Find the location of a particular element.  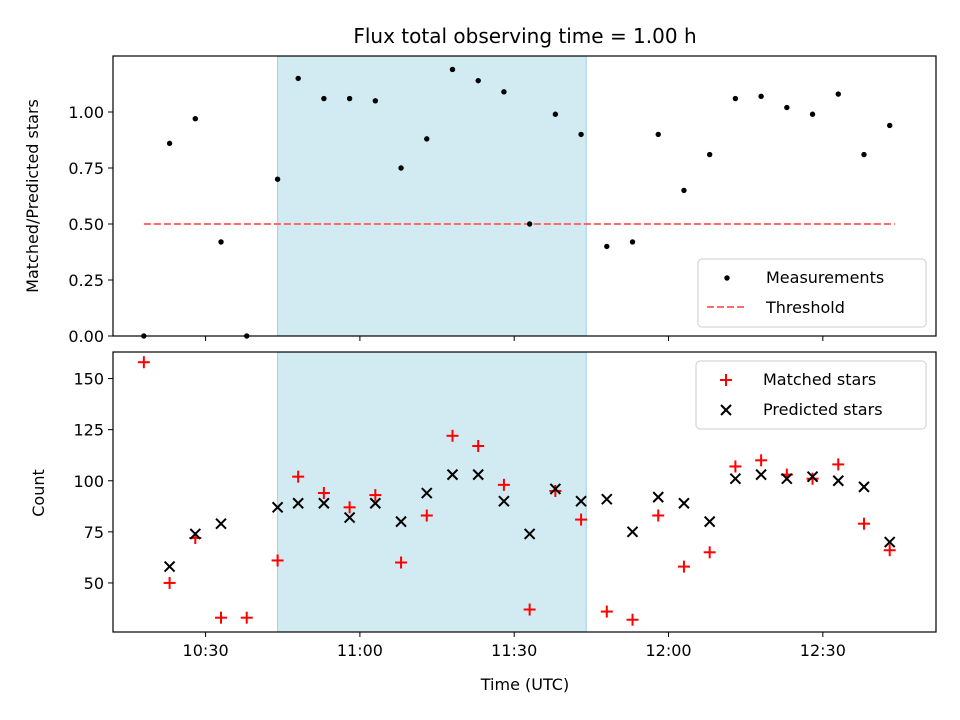

x-tick-label: 12:30 is located at coordinates (823, 650).